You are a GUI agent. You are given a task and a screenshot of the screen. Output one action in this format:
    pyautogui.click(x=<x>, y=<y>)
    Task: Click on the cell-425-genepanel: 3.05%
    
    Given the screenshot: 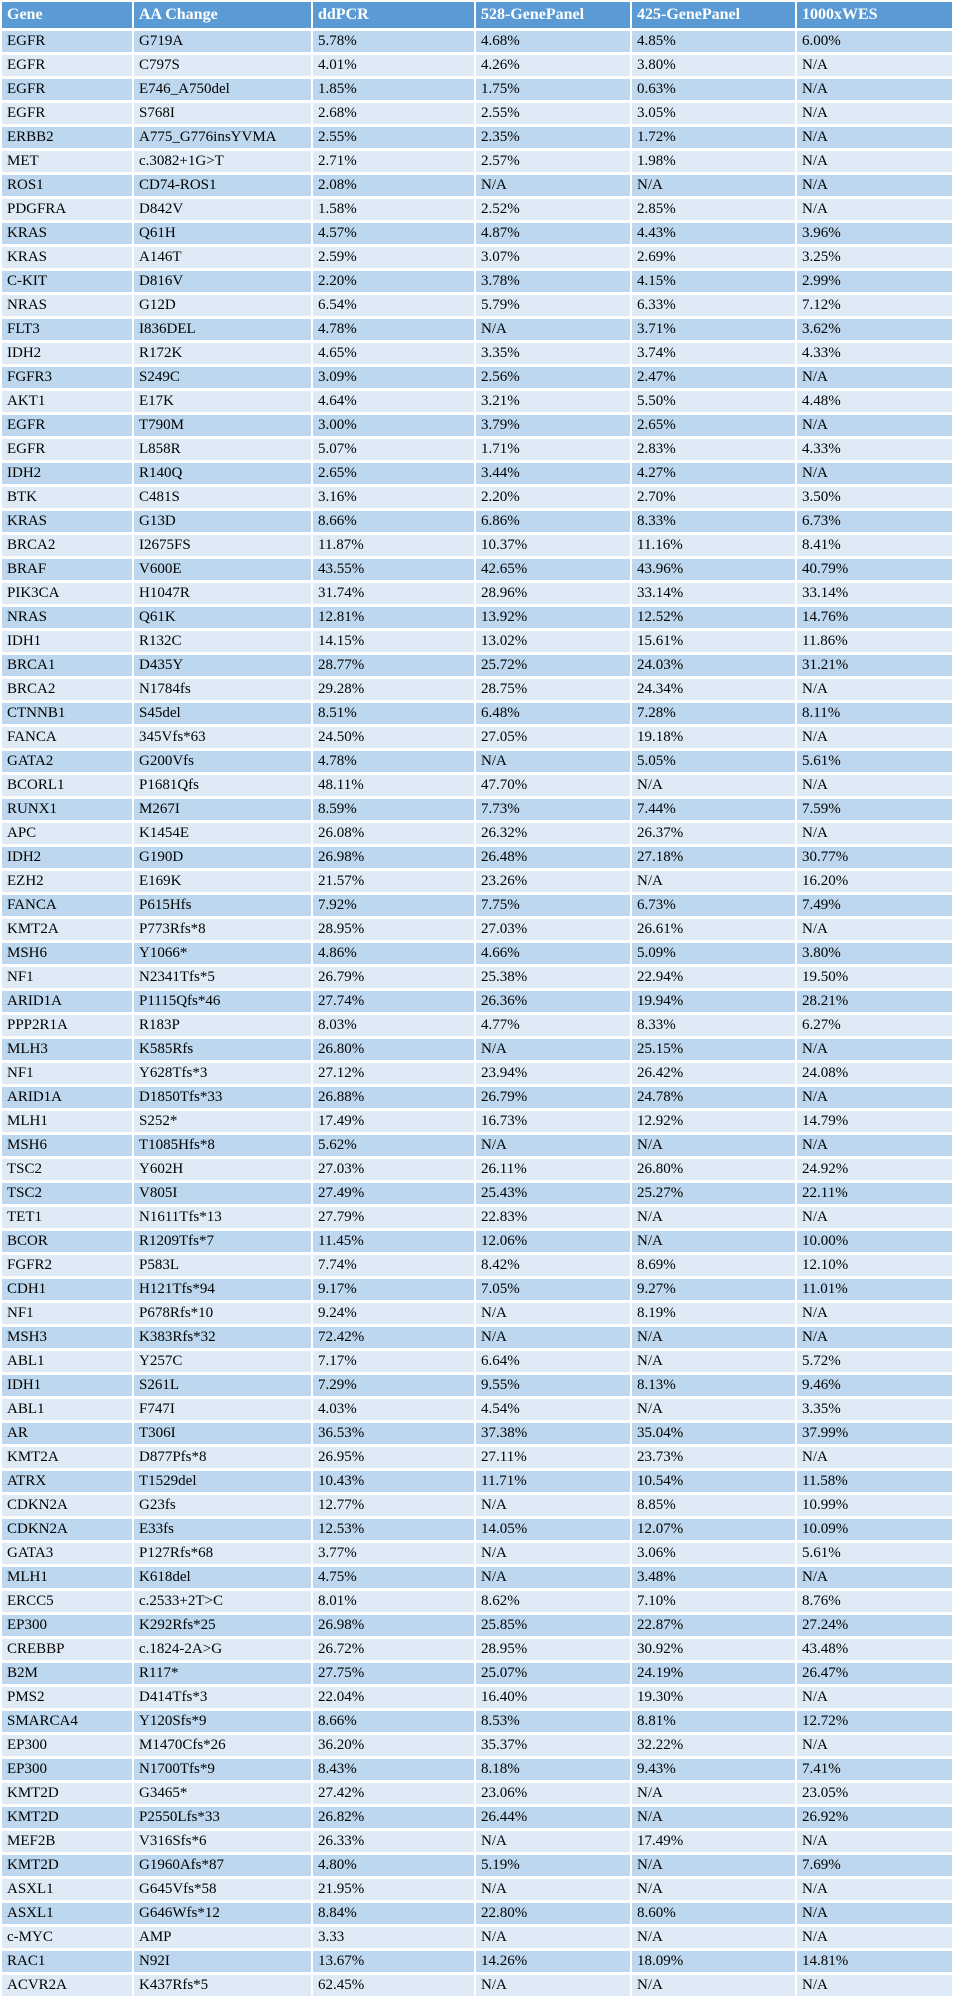 What is the action you would take?
    pyautogui.click(x=714, y=115)
    